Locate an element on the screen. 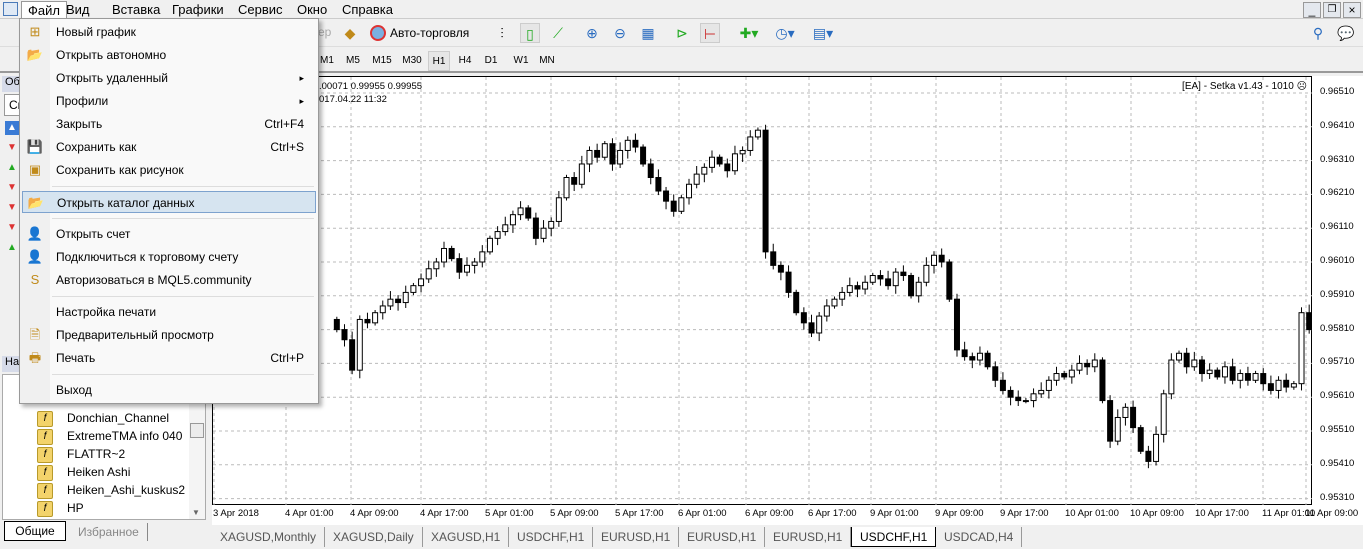 Image resolution: width=1363 pixels, height=549 pixels. menu-item-label: Выход is located at coordinates (74, 390).